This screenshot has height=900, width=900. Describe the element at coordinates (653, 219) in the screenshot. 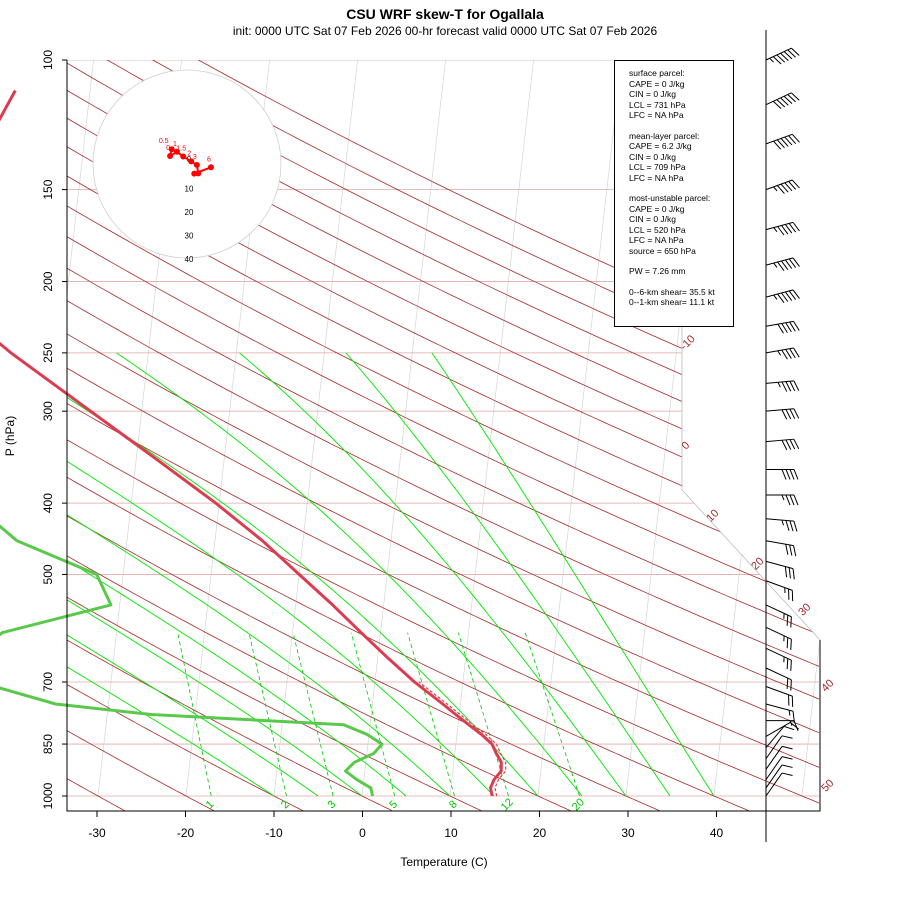

I see `info-line: CIN = 0 J/kg` at that location.